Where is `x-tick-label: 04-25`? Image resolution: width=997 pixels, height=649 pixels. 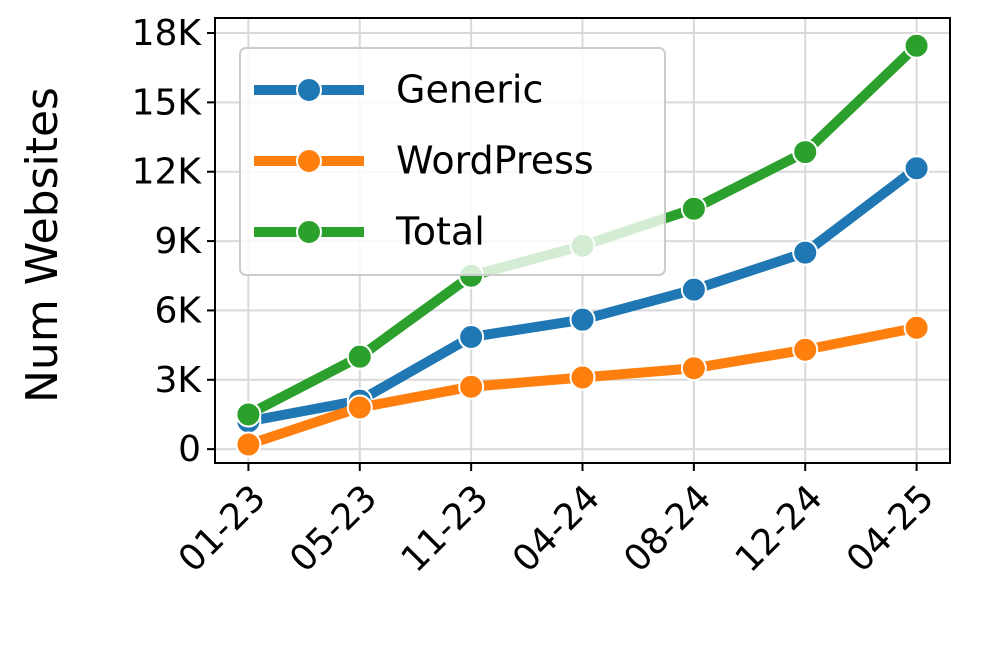 x-tick-label: 04-25 is located at coordinates (890, 528).